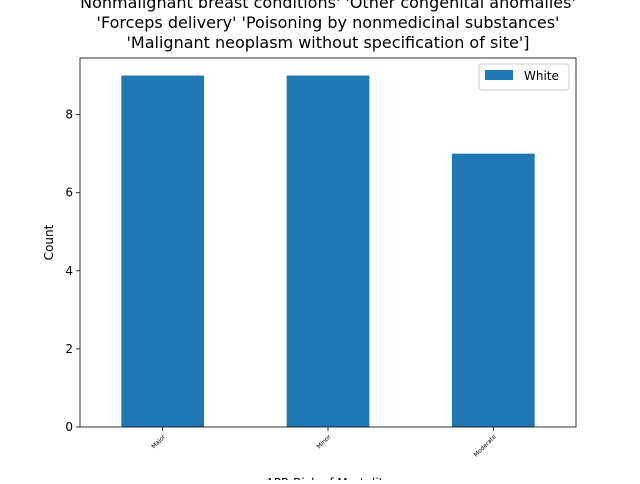 The height and width of the screenshot is (484, 640). What do you see at coordinates (69, 427) in the screenshot?
I see `y-tick-label: 0` at bounding box center [69, 427].